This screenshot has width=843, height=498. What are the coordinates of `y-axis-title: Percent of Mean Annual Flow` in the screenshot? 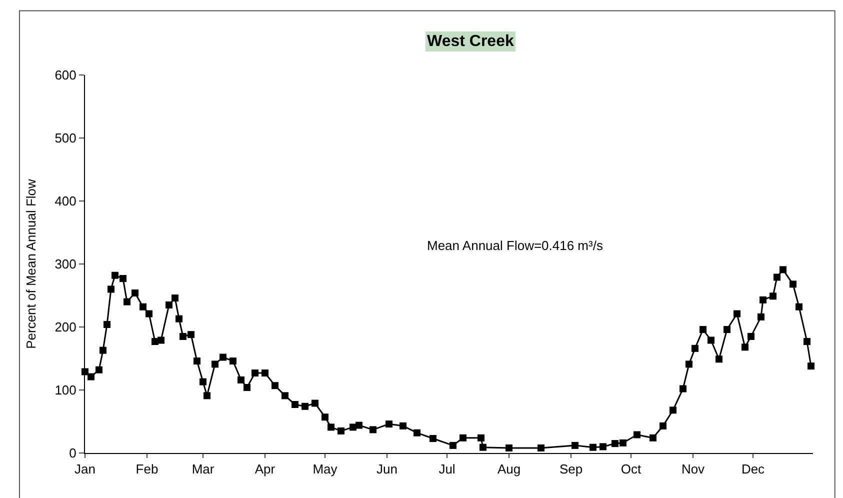 It's located at (31, 263).